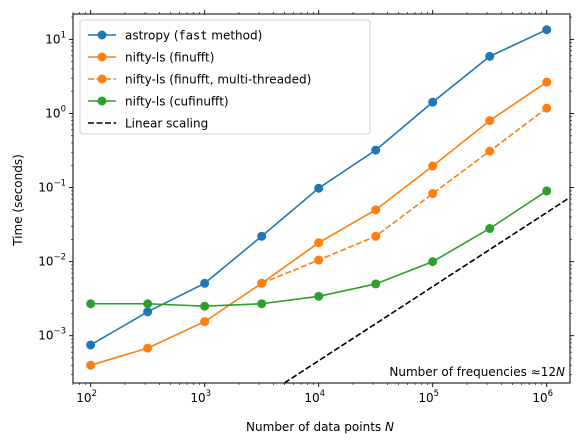 Image resolution: width=583 pixels, height=446 pixels. I want to click on y-tick-label: 10⁻¹, so click(52, 187).